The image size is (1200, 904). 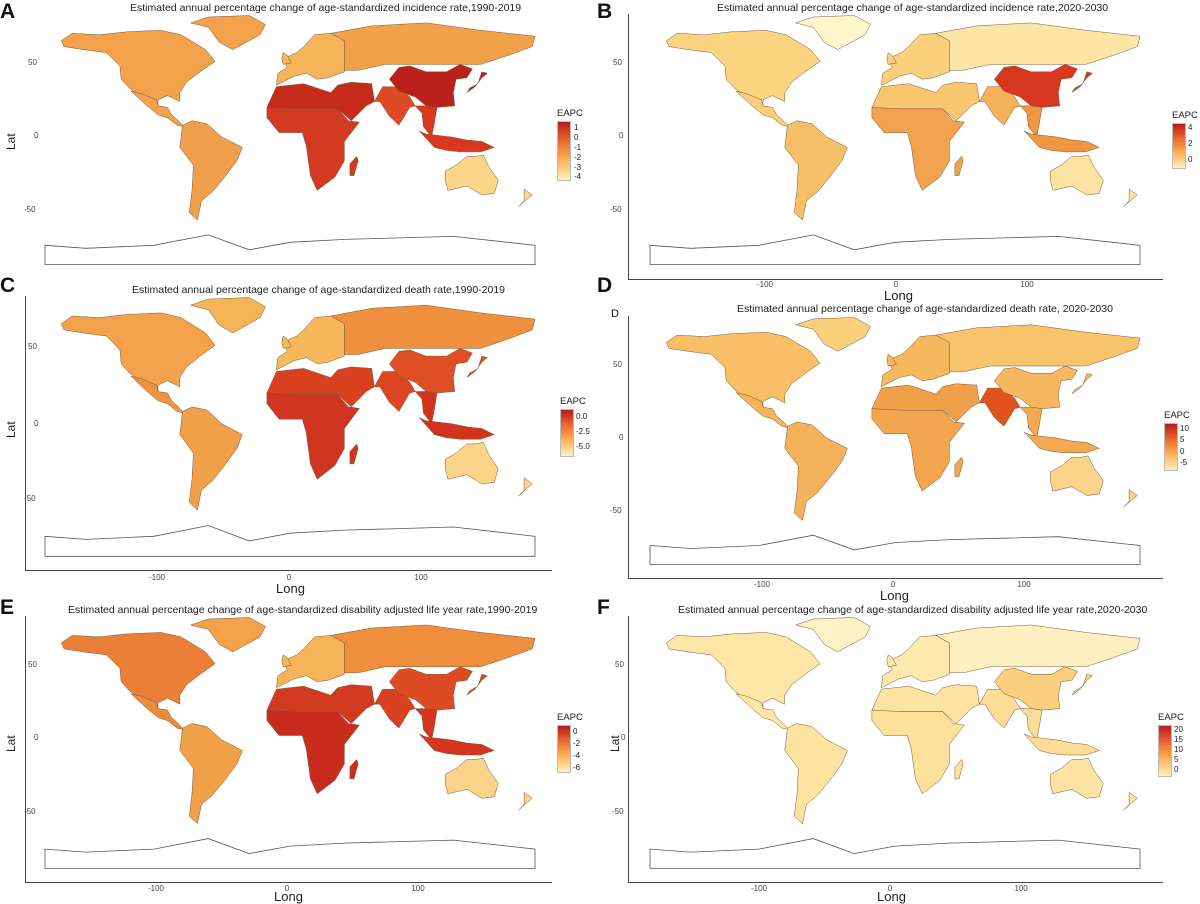 What do you see at coordinates (578, 167) in the screenshot?
I see `legend-tick: -3` at bounding box center [578, 167].